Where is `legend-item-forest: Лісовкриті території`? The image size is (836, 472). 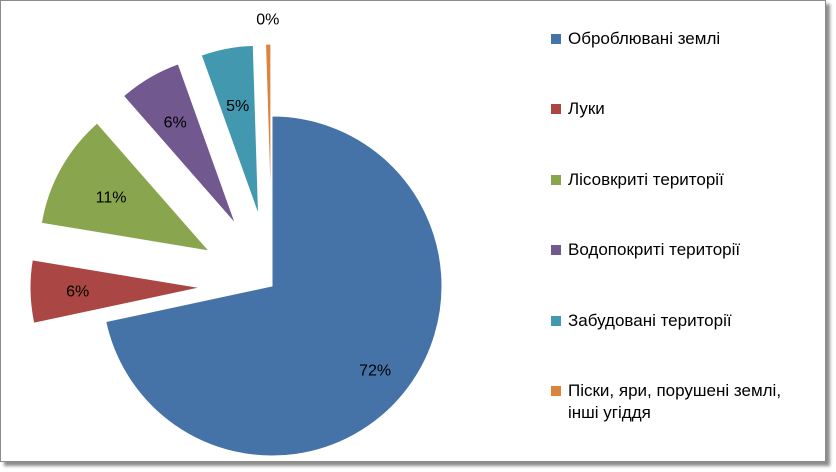
legend-item-forest: Лісовкриті території is located at coordinates (683, 180).